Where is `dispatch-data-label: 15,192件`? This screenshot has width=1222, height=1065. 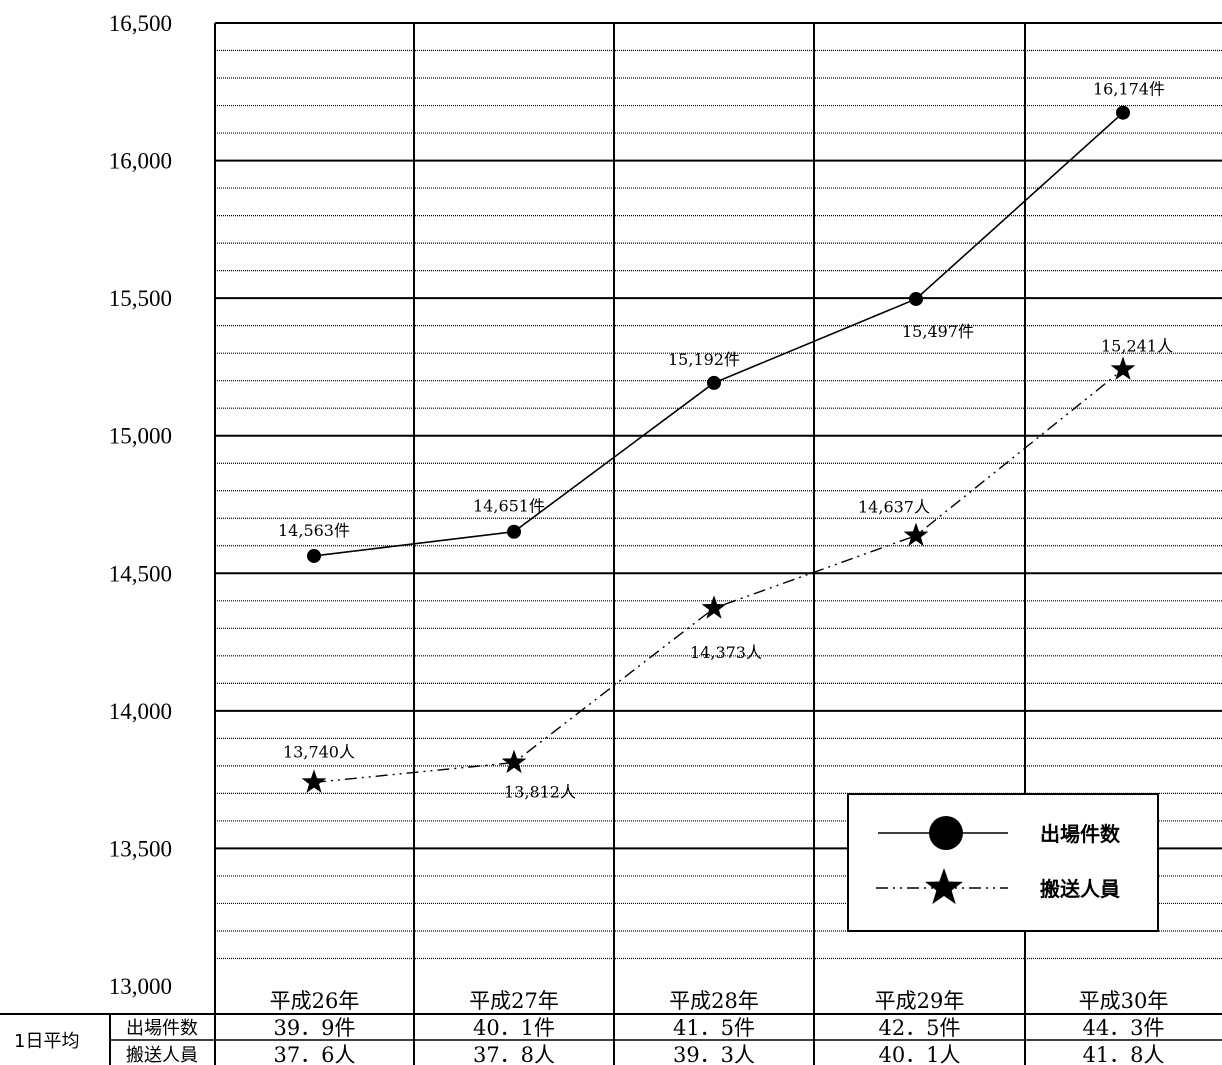
dispatch-data-label: 15,192件 is located at coordinates (704, 359).